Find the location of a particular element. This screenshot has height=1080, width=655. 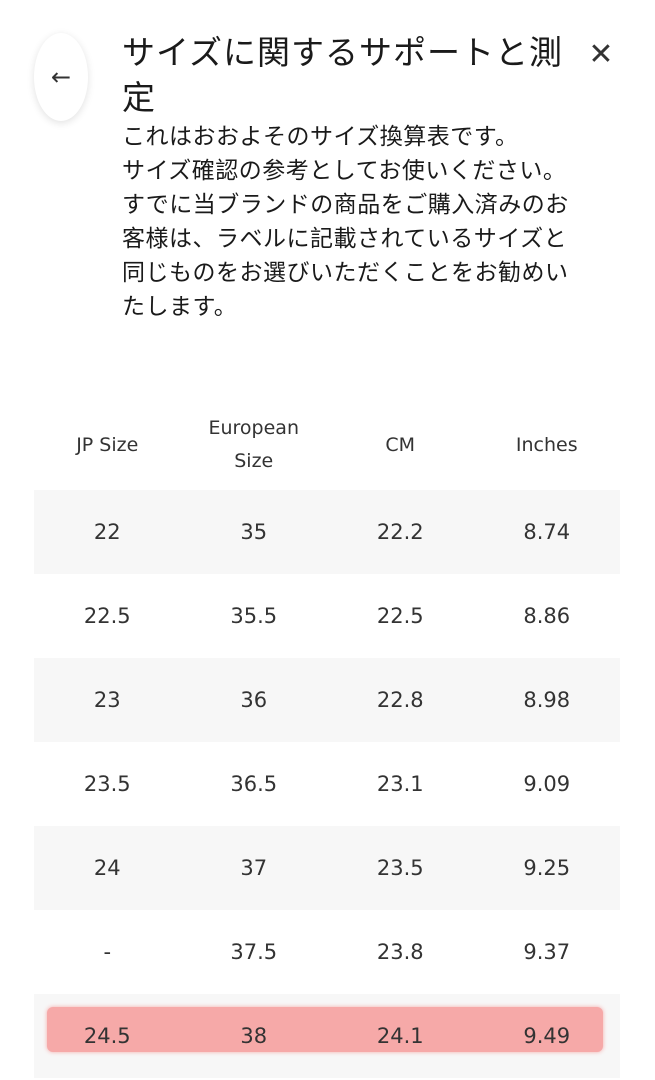

close-button: ✕ is located at coordinates (601, 54).